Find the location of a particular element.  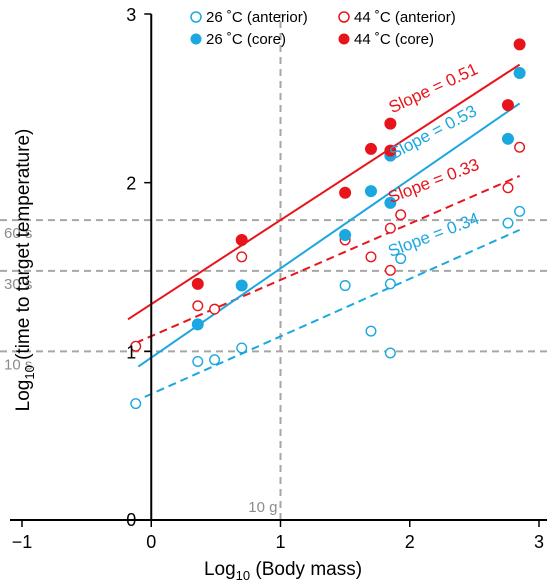

legend-label: 26 ˚C (anterior) is located at coordinates (257, 17).